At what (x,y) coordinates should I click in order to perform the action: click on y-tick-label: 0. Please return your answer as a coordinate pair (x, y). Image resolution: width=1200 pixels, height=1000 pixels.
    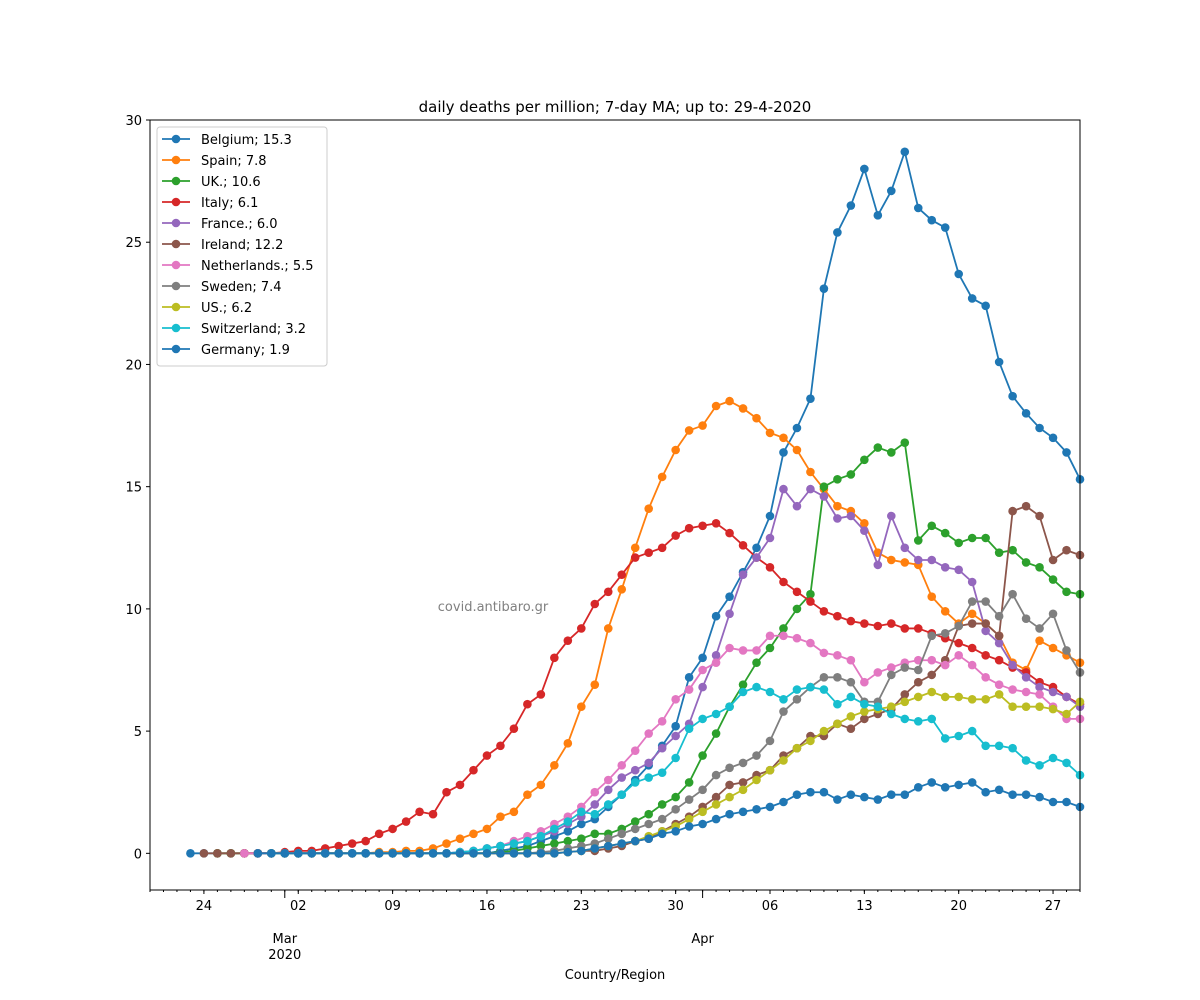
    Looking at the image, I should click on (138, 854).